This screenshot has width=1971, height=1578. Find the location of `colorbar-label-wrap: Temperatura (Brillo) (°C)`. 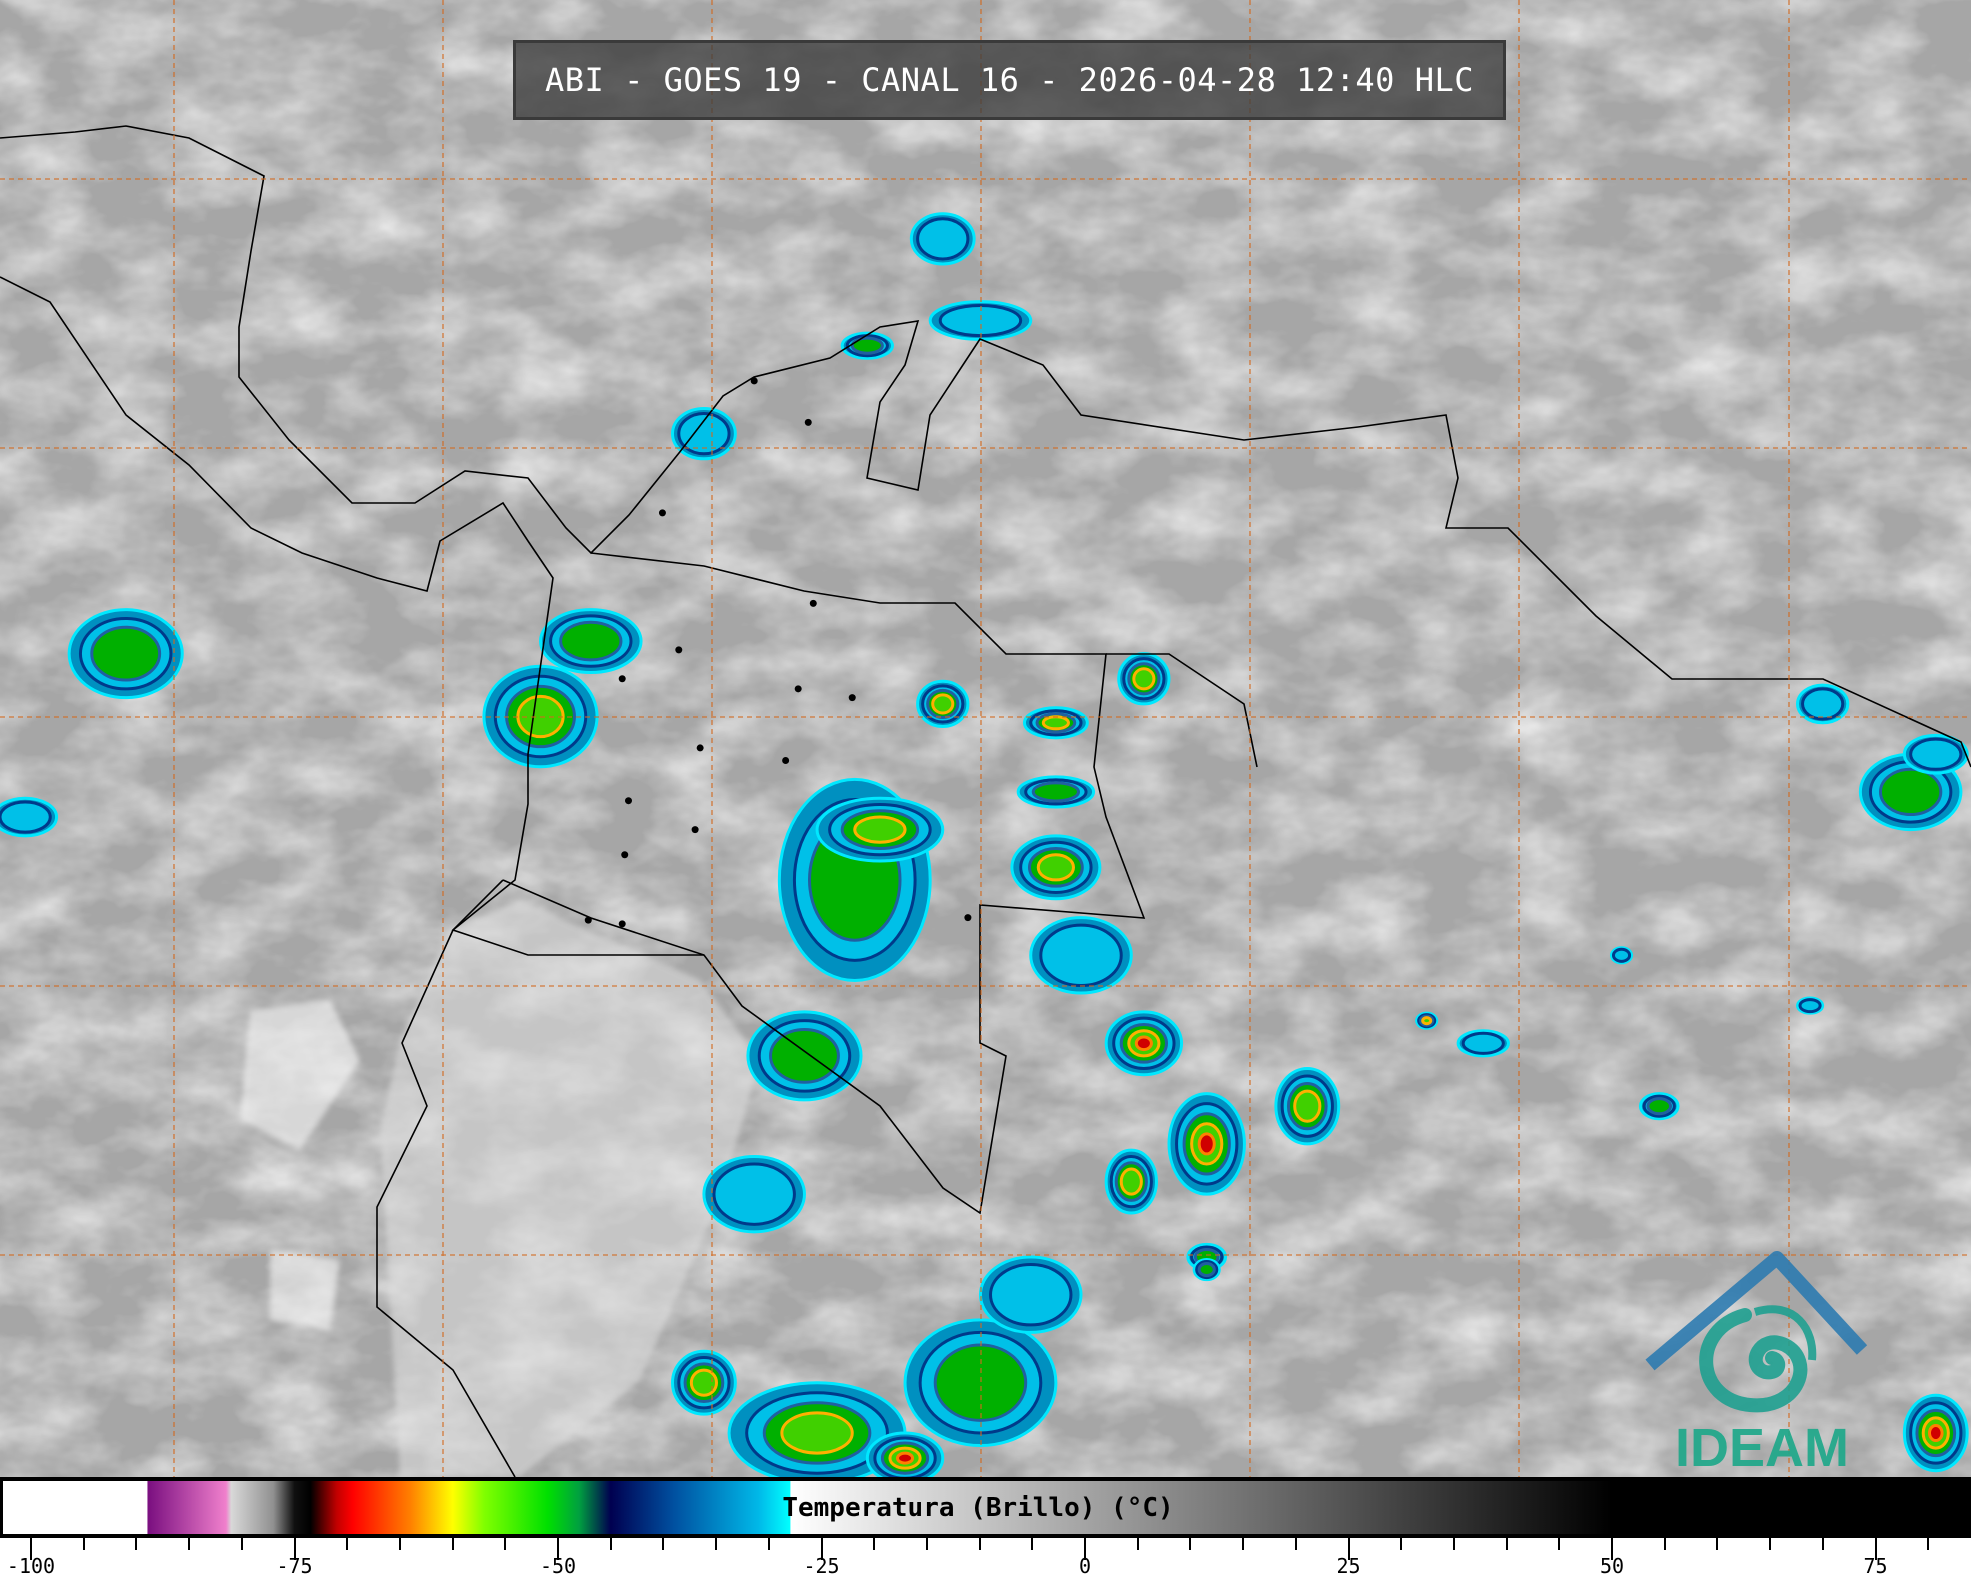

colorbar-label-wrap: Temperatura (Brillo) (°C) is located at coordinates (985, 1507).